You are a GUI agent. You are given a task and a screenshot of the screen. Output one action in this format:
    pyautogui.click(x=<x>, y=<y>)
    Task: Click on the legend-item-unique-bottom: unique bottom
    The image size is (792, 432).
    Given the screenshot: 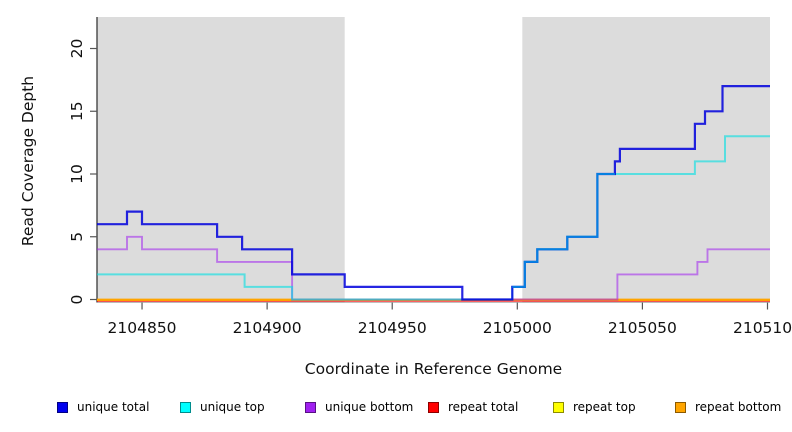 What is the action you would take?
    pyautogui.click(x=359, y=407)
    